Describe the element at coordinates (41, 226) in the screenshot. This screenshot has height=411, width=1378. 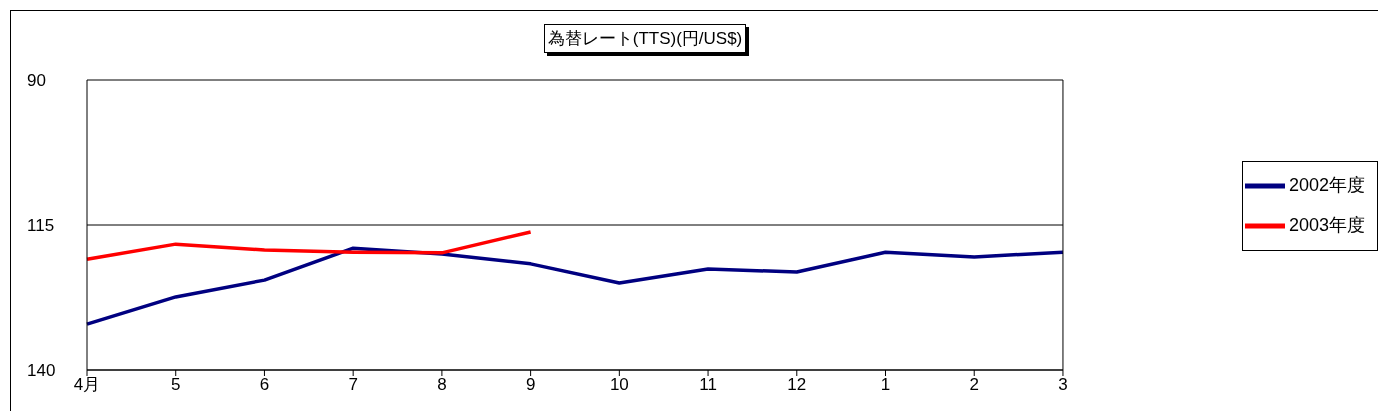
I see `y-tick-label: 115` at that location.